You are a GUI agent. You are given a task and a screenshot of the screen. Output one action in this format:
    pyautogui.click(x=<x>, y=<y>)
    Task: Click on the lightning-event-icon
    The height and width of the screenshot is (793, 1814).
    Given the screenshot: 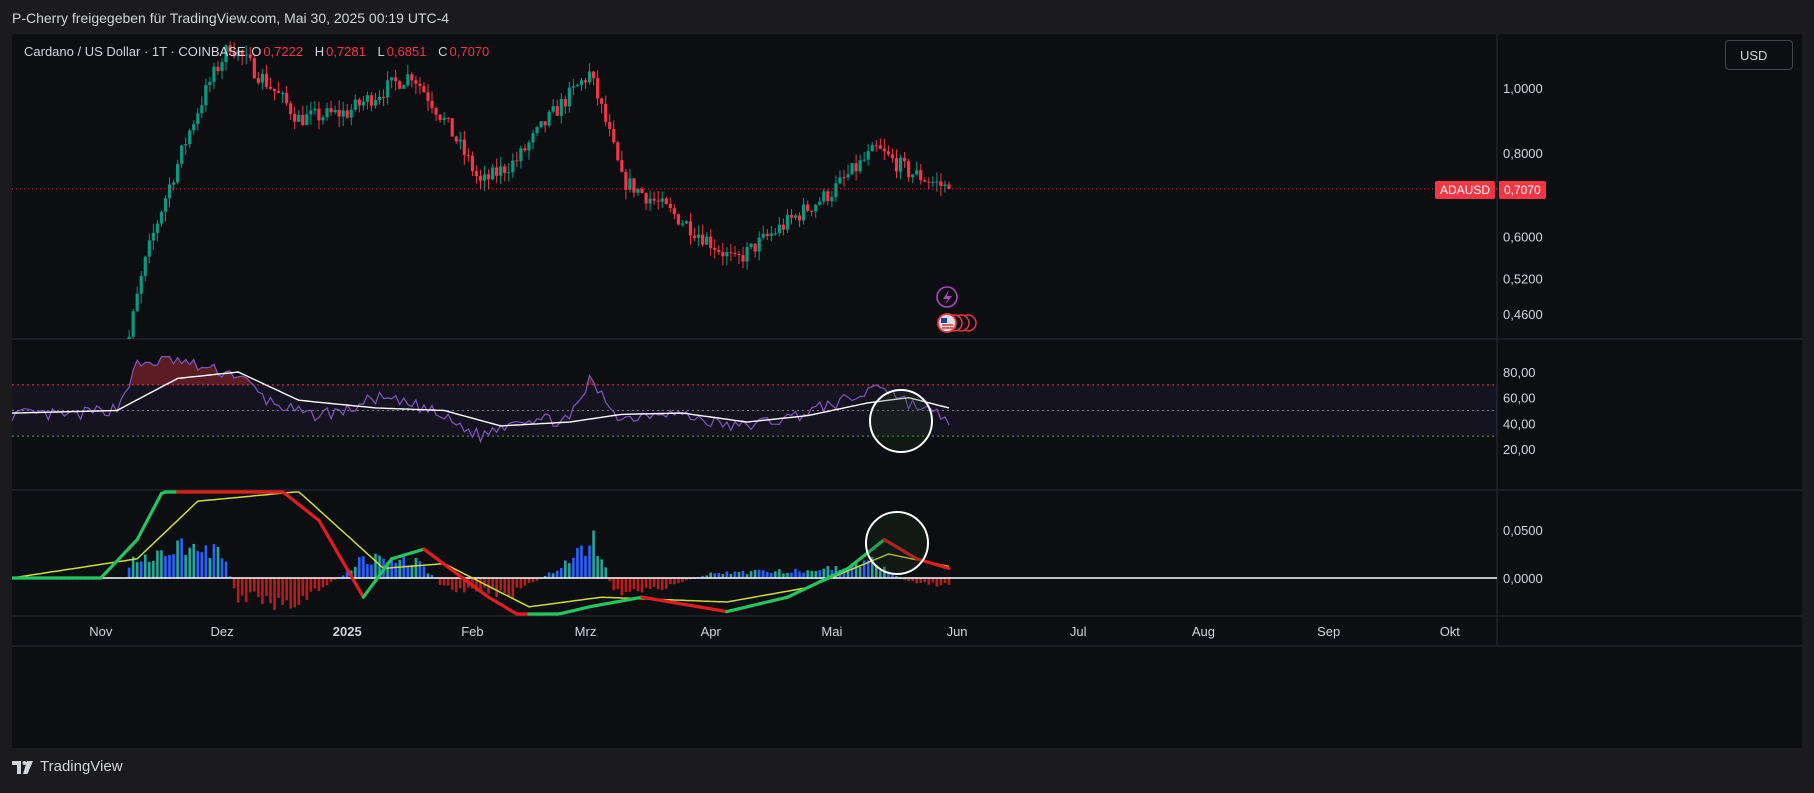 What is the action you would take?
    pyautogui.click(x=947, y=297)
    